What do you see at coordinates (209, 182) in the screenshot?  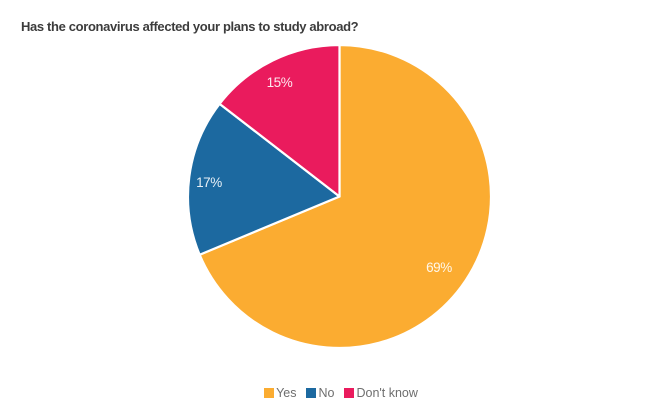 I see `svg-text: 17%` at bounding box center [209, 182].